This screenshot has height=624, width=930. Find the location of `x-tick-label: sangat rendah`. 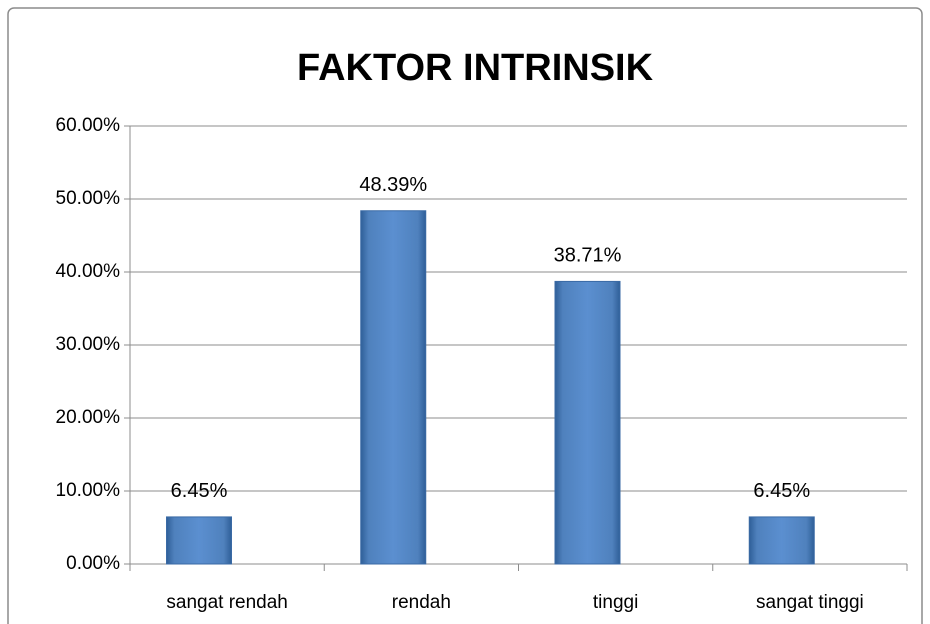

x-tick-label: sangat rendah is located at coordinates (227, 602).